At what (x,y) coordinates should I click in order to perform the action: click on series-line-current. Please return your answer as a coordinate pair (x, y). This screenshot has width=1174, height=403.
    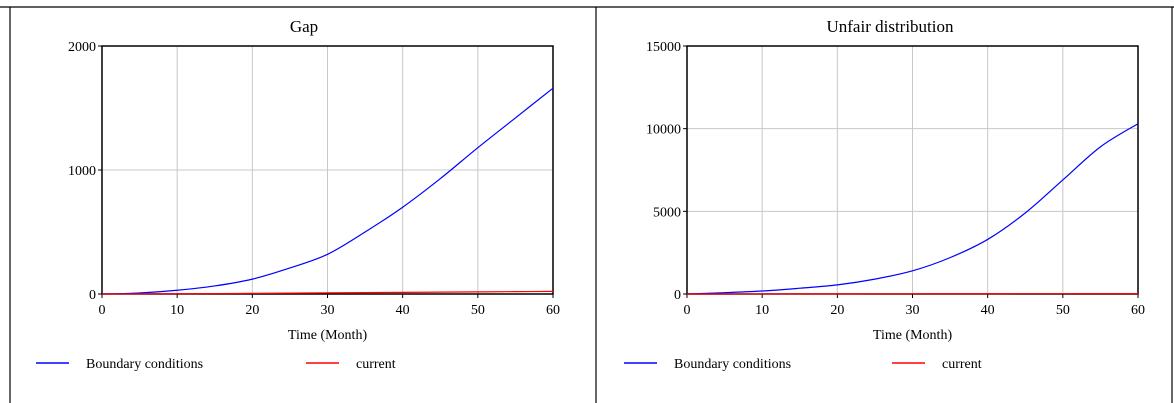
    Looking at the image, I should click on (327, 292).